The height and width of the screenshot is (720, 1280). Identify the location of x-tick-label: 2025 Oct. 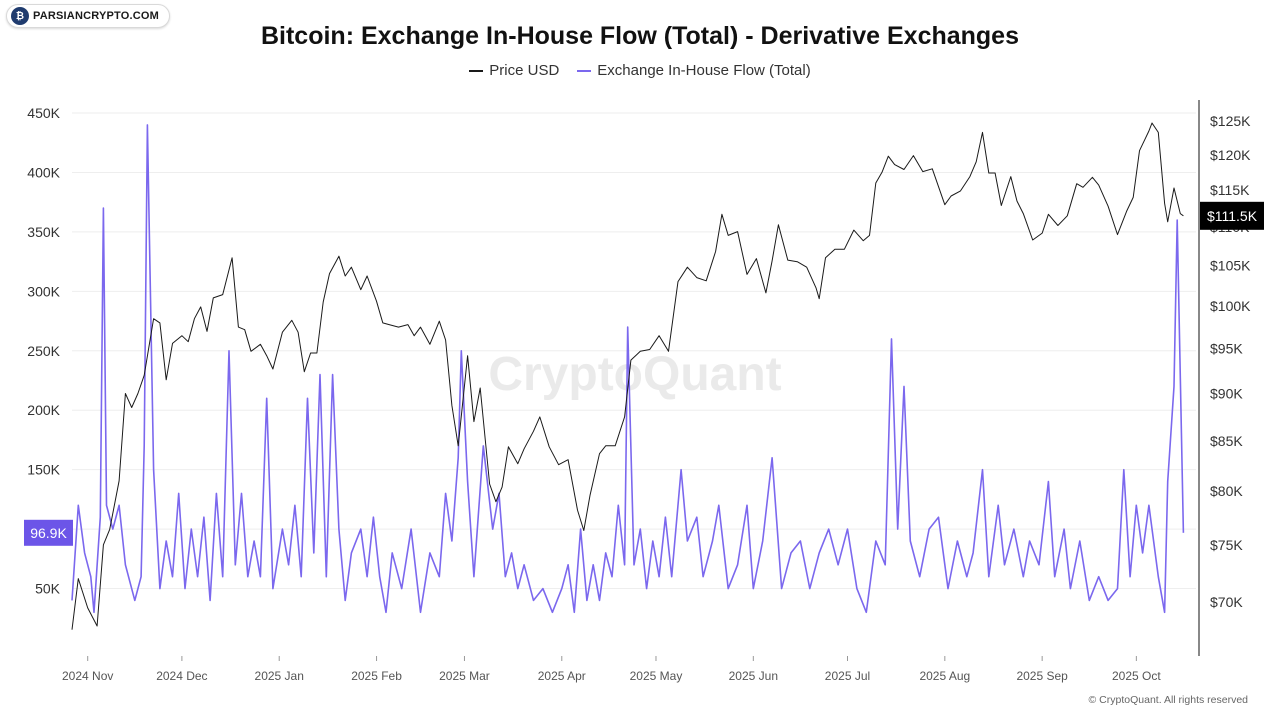
(1136, 676).